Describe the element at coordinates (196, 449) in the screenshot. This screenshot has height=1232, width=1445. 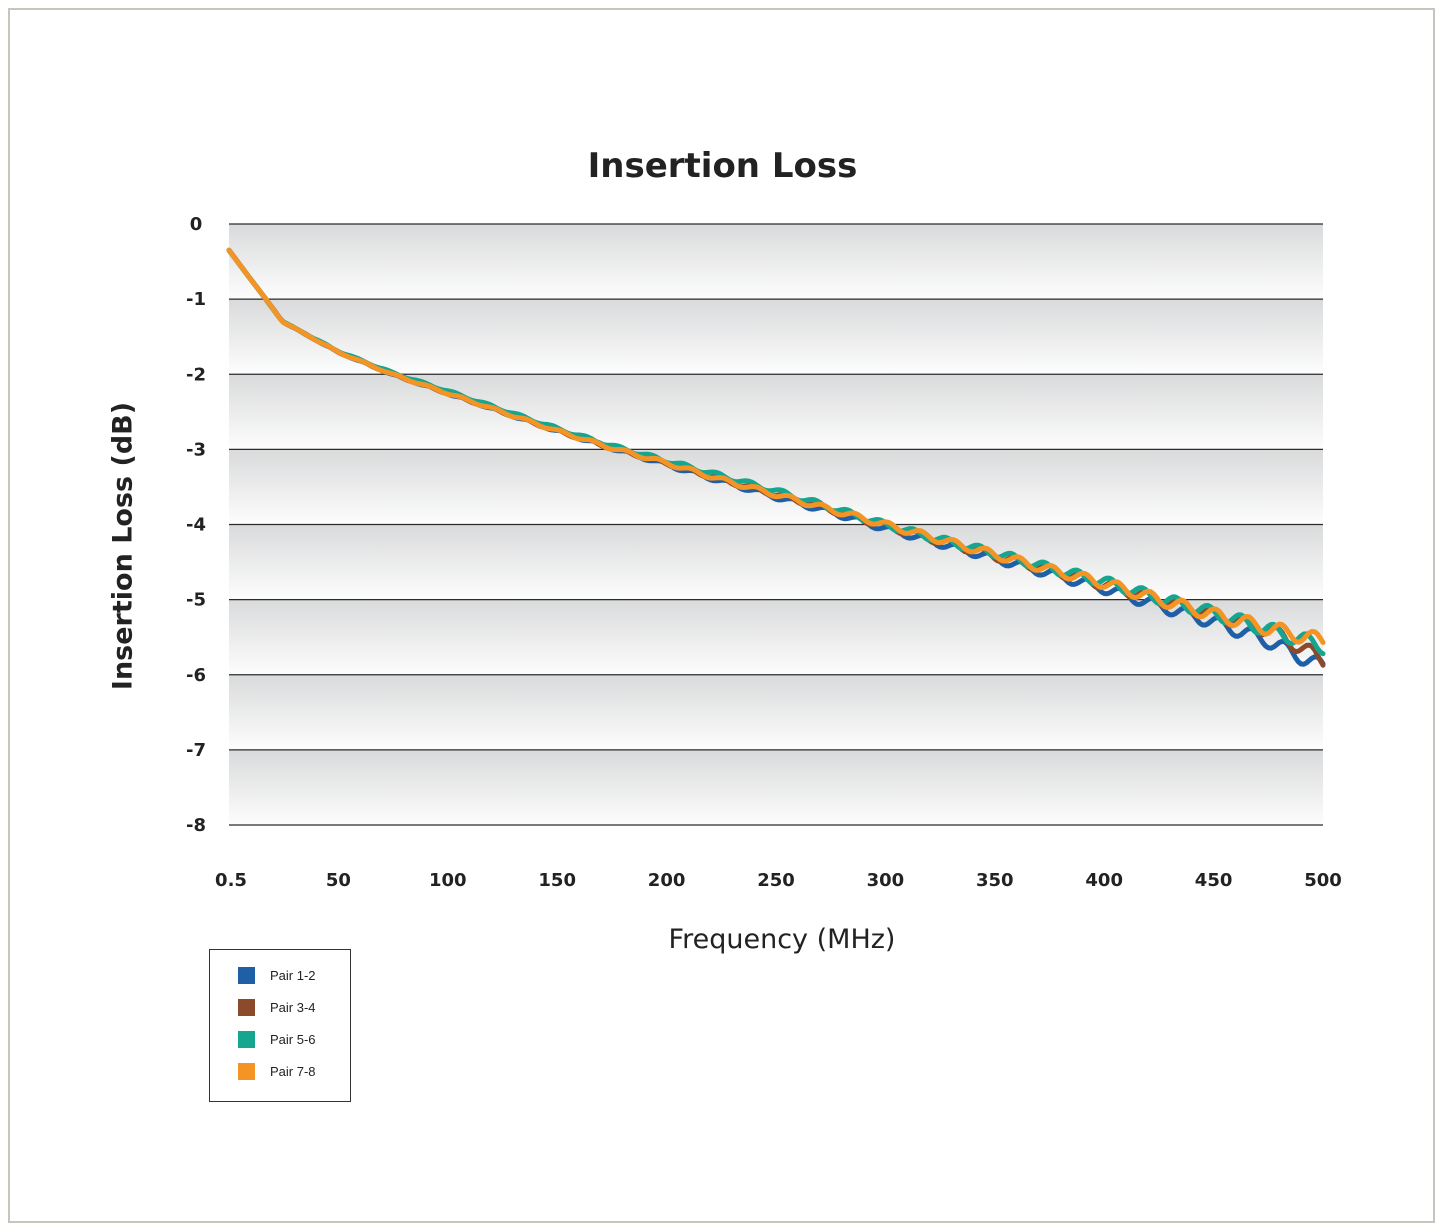
I see `y-tick-label: -3` at that location.